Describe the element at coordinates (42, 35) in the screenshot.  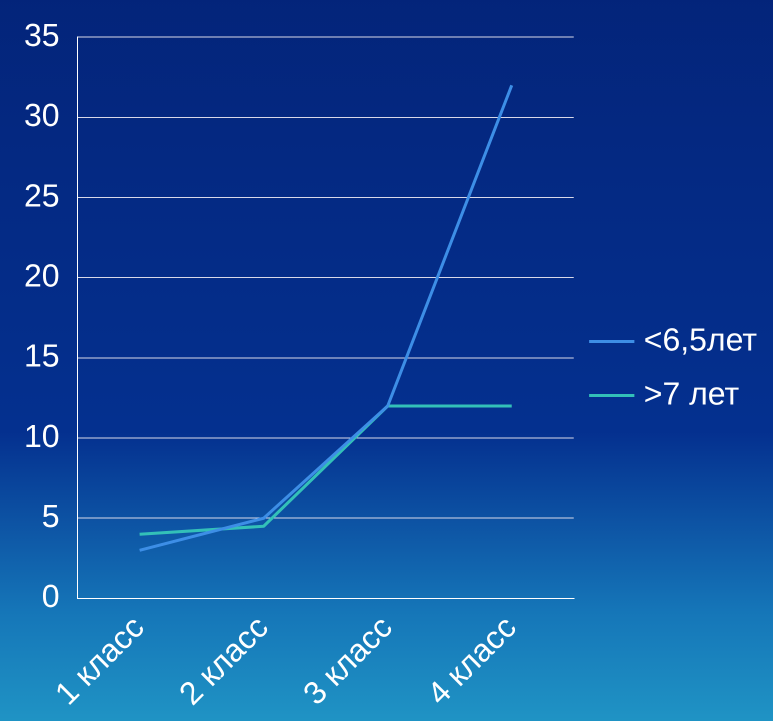
I see `y-tick-label: 35` at that location.